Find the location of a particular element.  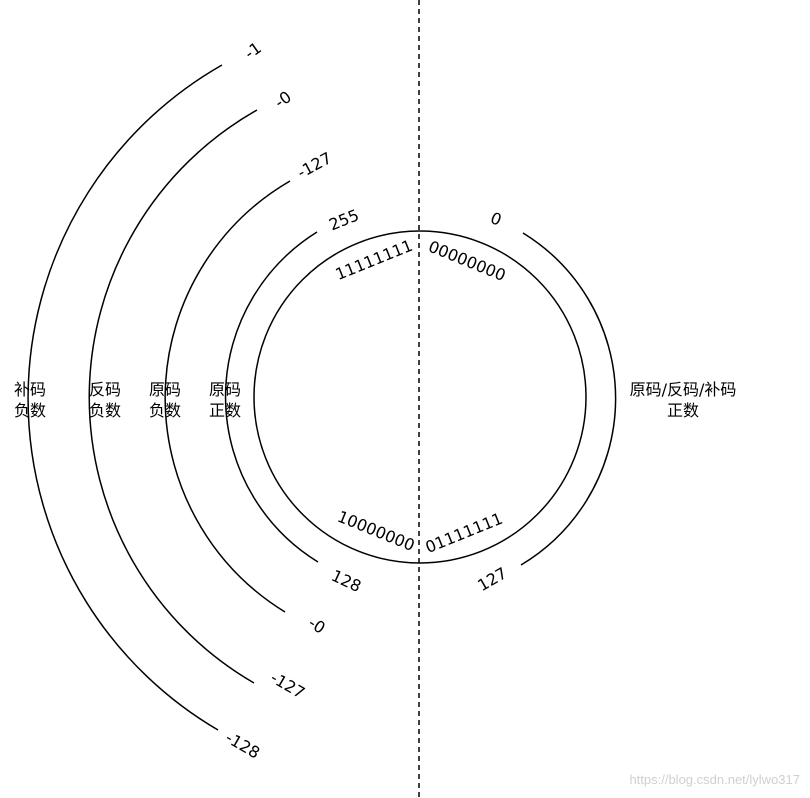

category-sign-magnitude-line1: 原码 is located at coordinates (165, 389).